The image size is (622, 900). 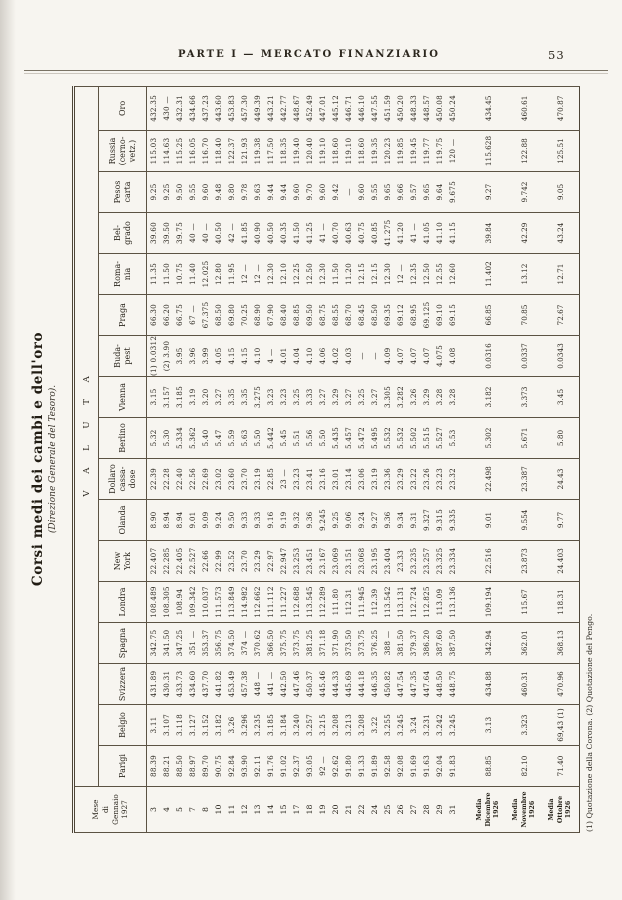 I want to click on value-cell-olanda: 9.24, so click(x=361, y=520).